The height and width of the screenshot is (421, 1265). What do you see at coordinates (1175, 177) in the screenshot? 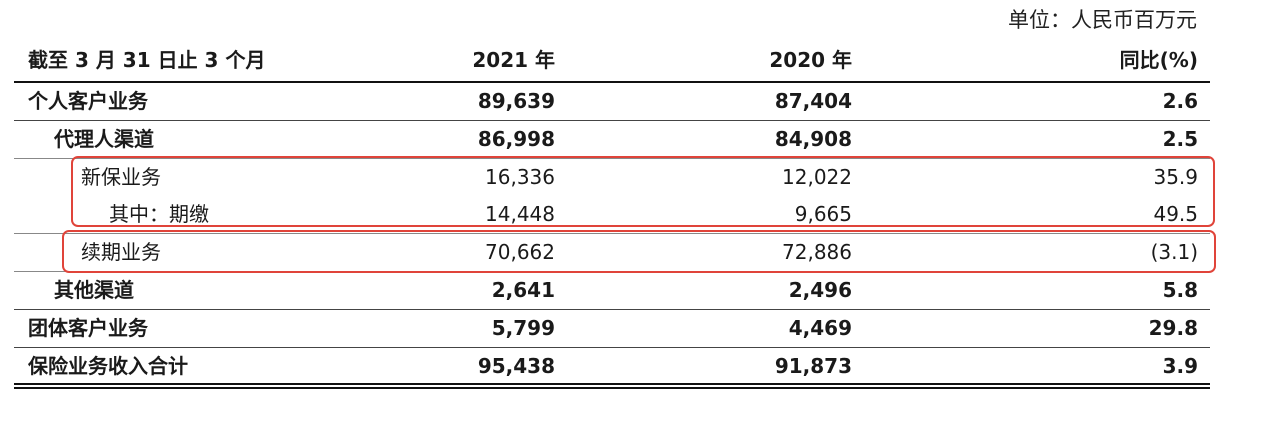
I see `value-yoy: 35.9` at bounding box center [1175, 177].